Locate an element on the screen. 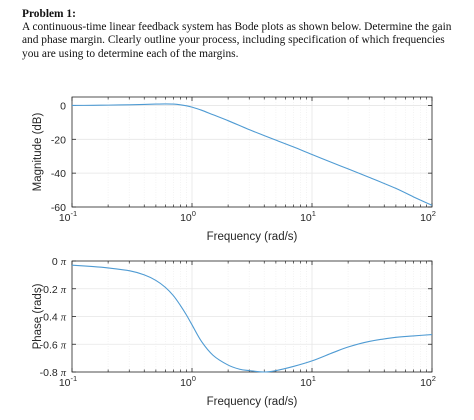 Image resolution: width=474 pixels, height=420 pixels. y-tick-label: -0.6 π is located at coordinates (53, 345).